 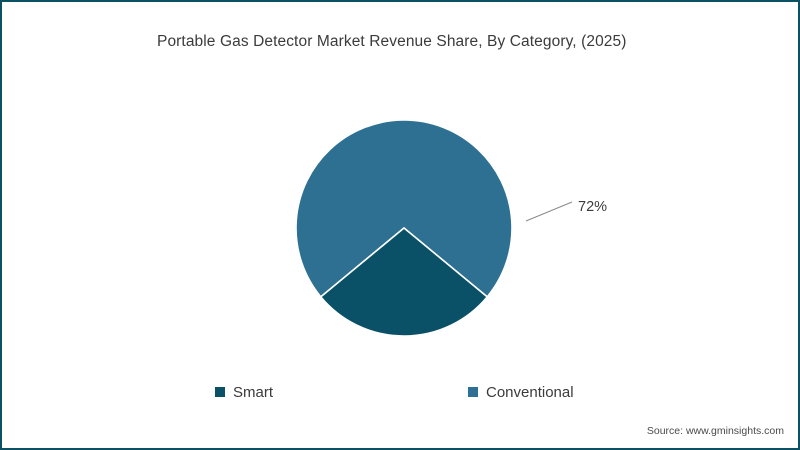 What do you see at coordinates (593, 207) in the screenshot?
I see `data-label-conventional: 72%` at bounding box center [593, 207].